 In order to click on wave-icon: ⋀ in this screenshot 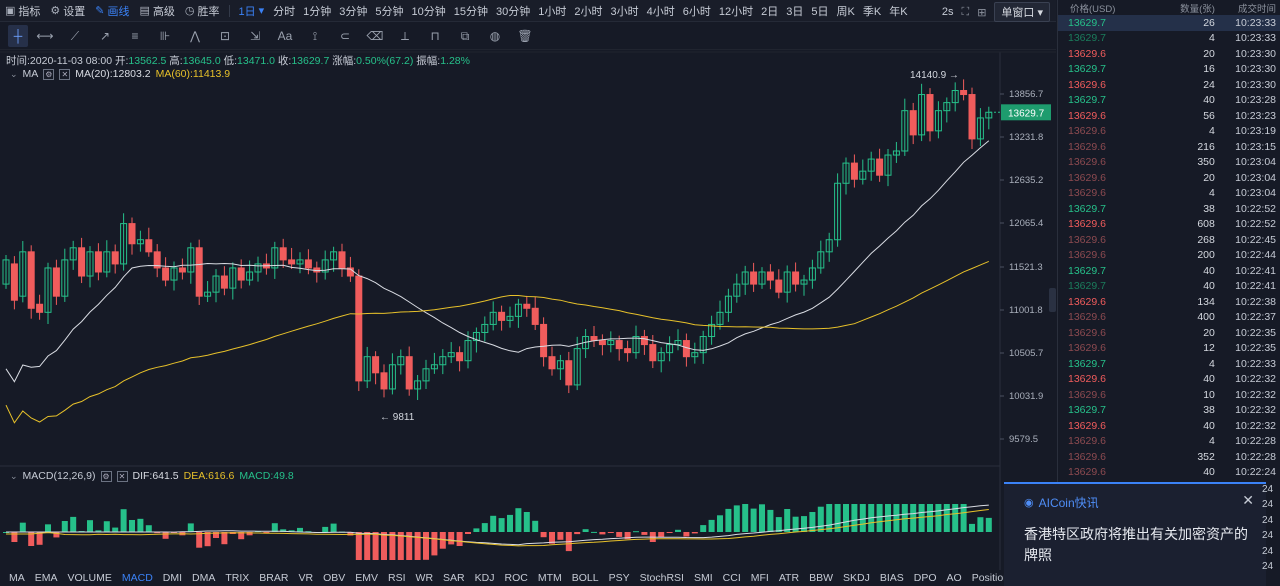, I will do `click(195, 36)`.